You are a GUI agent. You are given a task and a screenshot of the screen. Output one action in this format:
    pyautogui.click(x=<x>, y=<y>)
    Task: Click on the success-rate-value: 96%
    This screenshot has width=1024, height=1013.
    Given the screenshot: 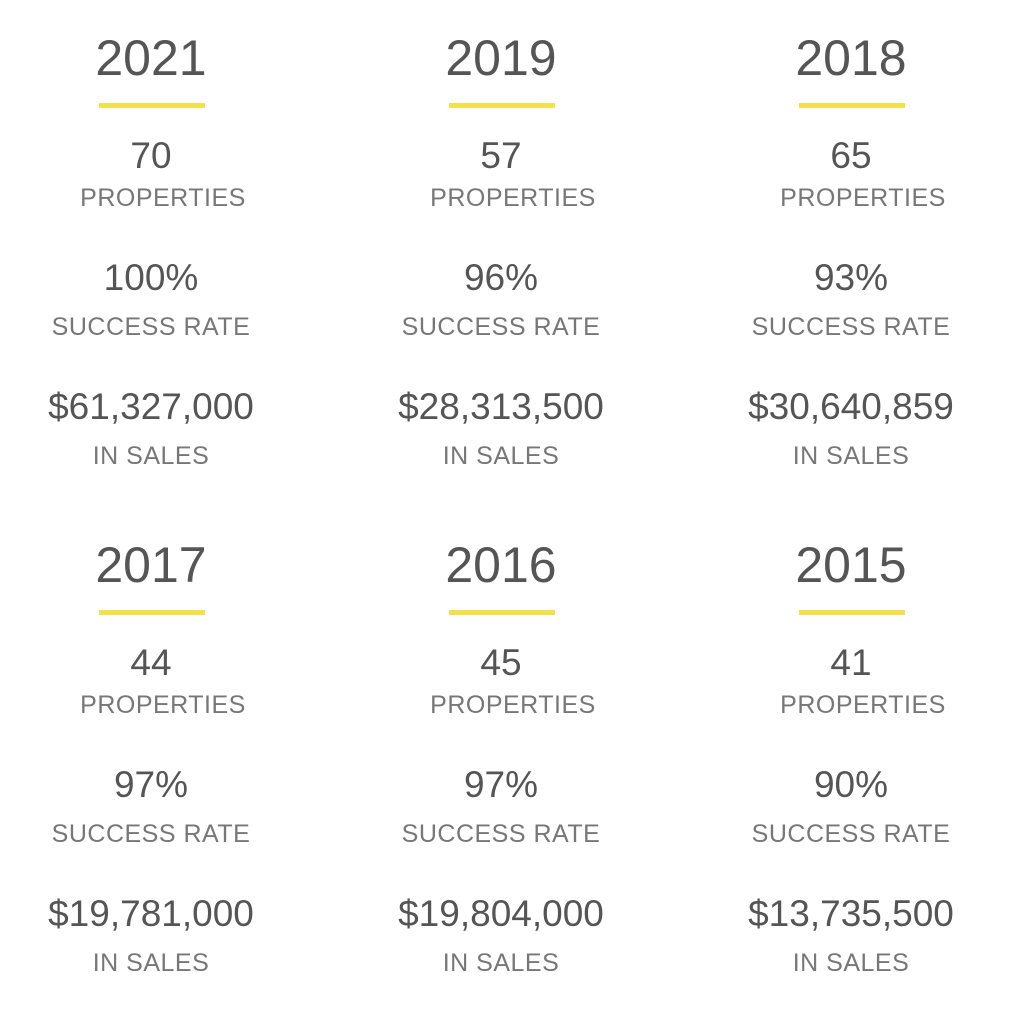 What is the action you would take?
    pyautogui.click(x=501, y=277)
    